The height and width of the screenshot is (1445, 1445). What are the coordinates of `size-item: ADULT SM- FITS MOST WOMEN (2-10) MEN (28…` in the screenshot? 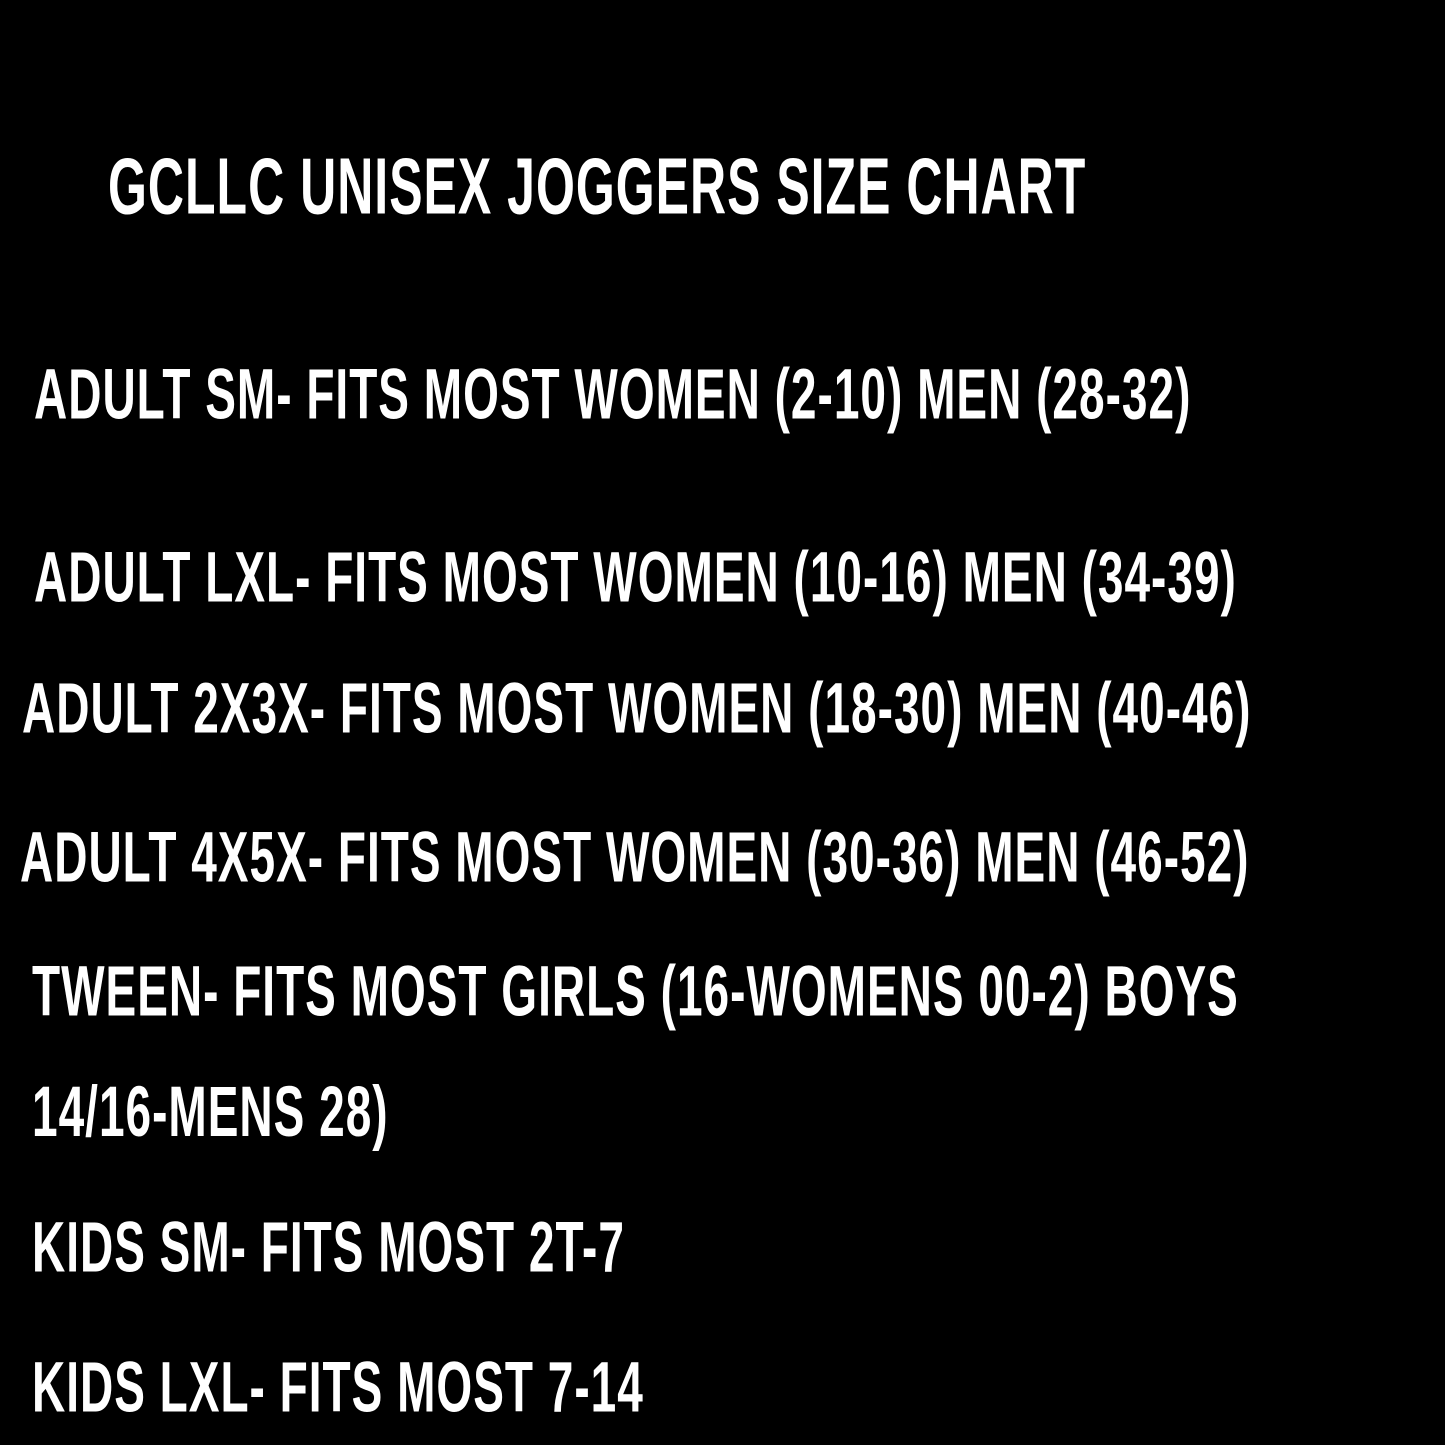 It's located at (613, 394).